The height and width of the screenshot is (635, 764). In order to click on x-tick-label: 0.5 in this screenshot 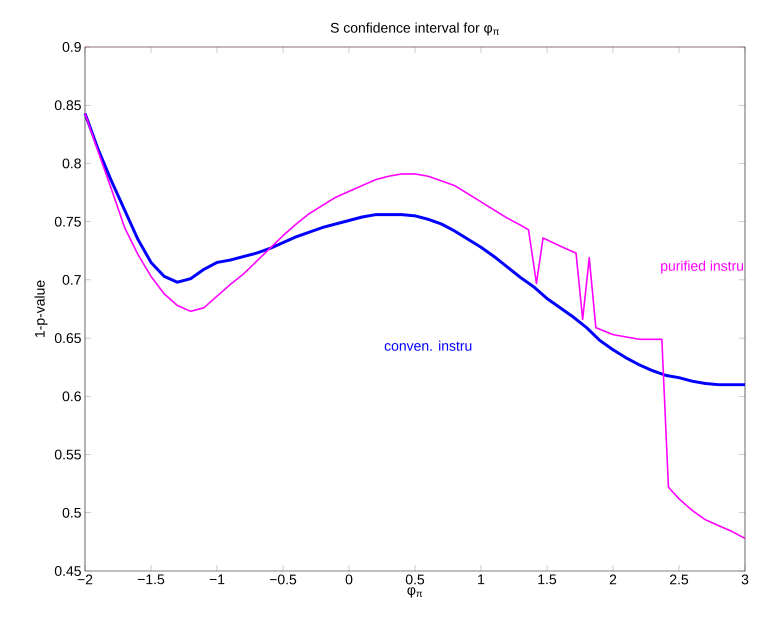, I will do `click(415, 579)`.